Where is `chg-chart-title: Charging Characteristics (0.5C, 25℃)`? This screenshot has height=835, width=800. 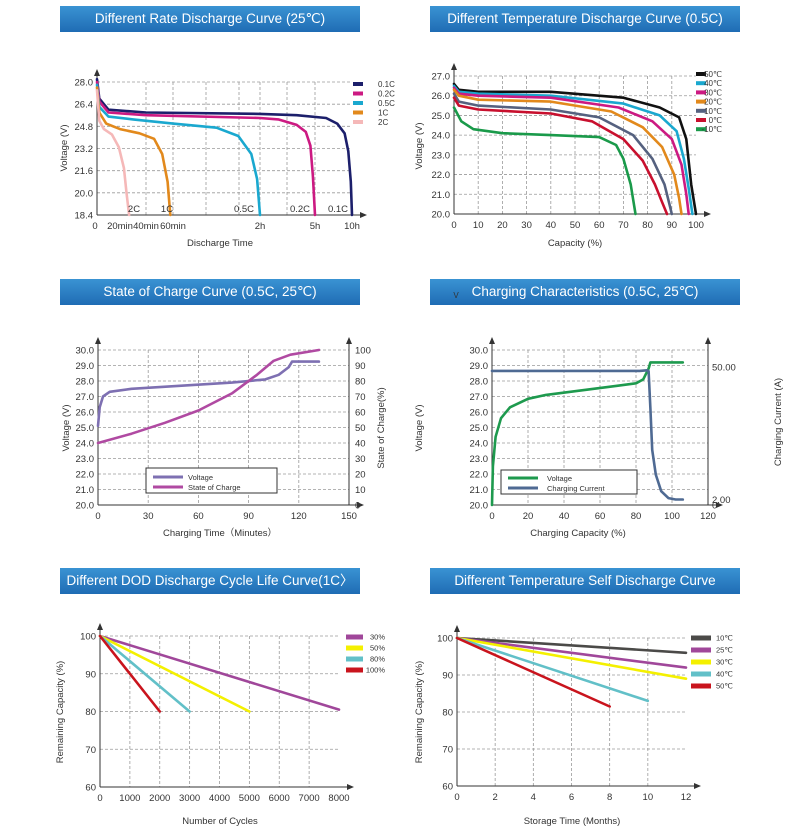 chg-chart-title: Charging Characteristics (0.5C, 25℃) is located at coordinates (585, 292).